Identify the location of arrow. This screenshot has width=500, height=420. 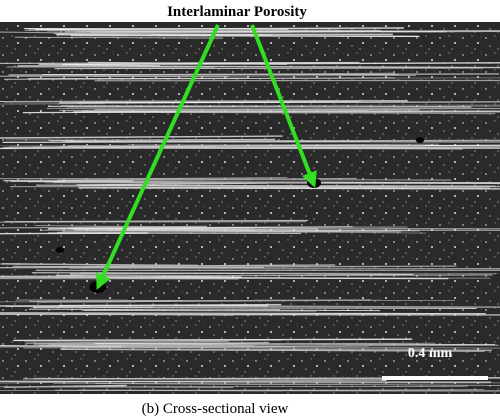
(283, 106).